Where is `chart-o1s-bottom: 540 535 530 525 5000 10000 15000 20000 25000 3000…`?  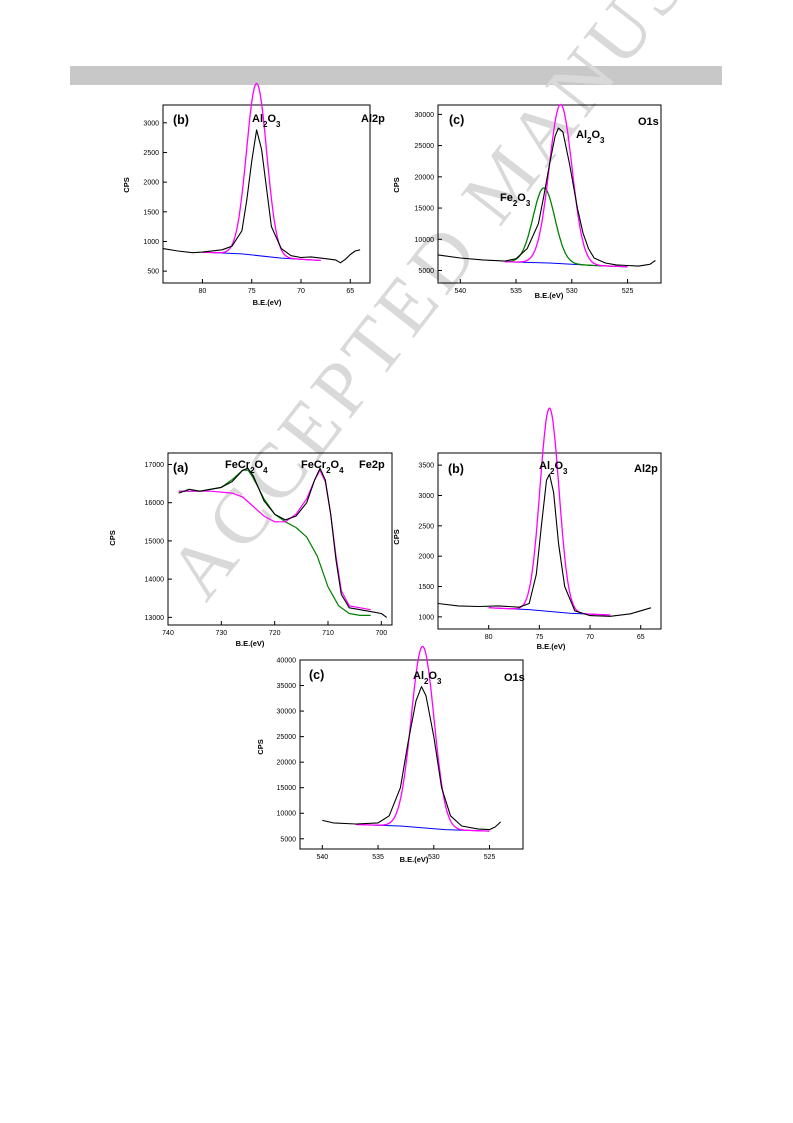
chart-o1s-bottom: 540 535 530 525 5000 10000 15000 20000 25000 3000… is located at coordinates (390, 754).